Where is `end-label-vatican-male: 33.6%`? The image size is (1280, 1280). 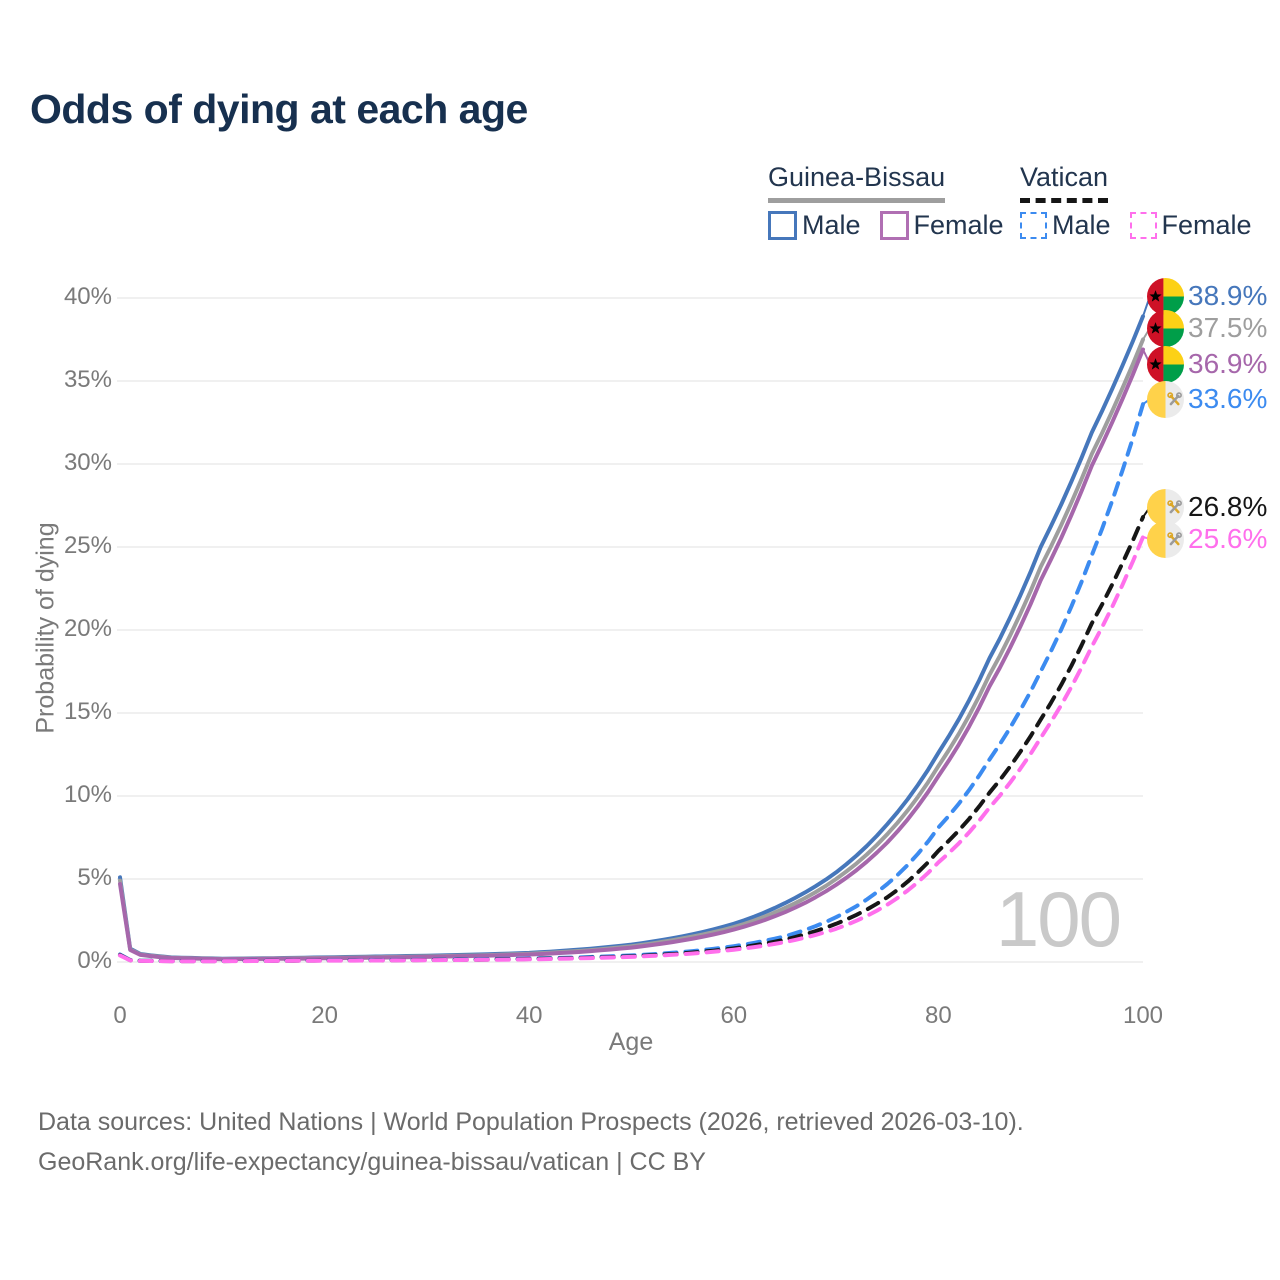 end-label-vatican-male: 33.6% is located at coordinates (1228, 398).